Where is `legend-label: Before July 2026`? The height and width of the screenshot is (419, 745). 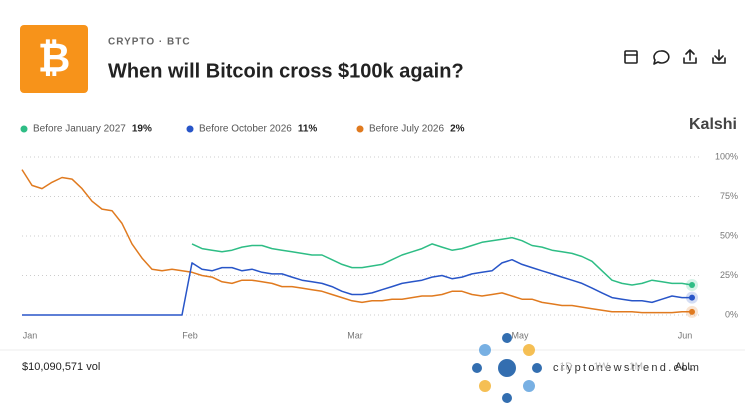
legend-label: Before July 2026 is located at coordinates (406, 129).